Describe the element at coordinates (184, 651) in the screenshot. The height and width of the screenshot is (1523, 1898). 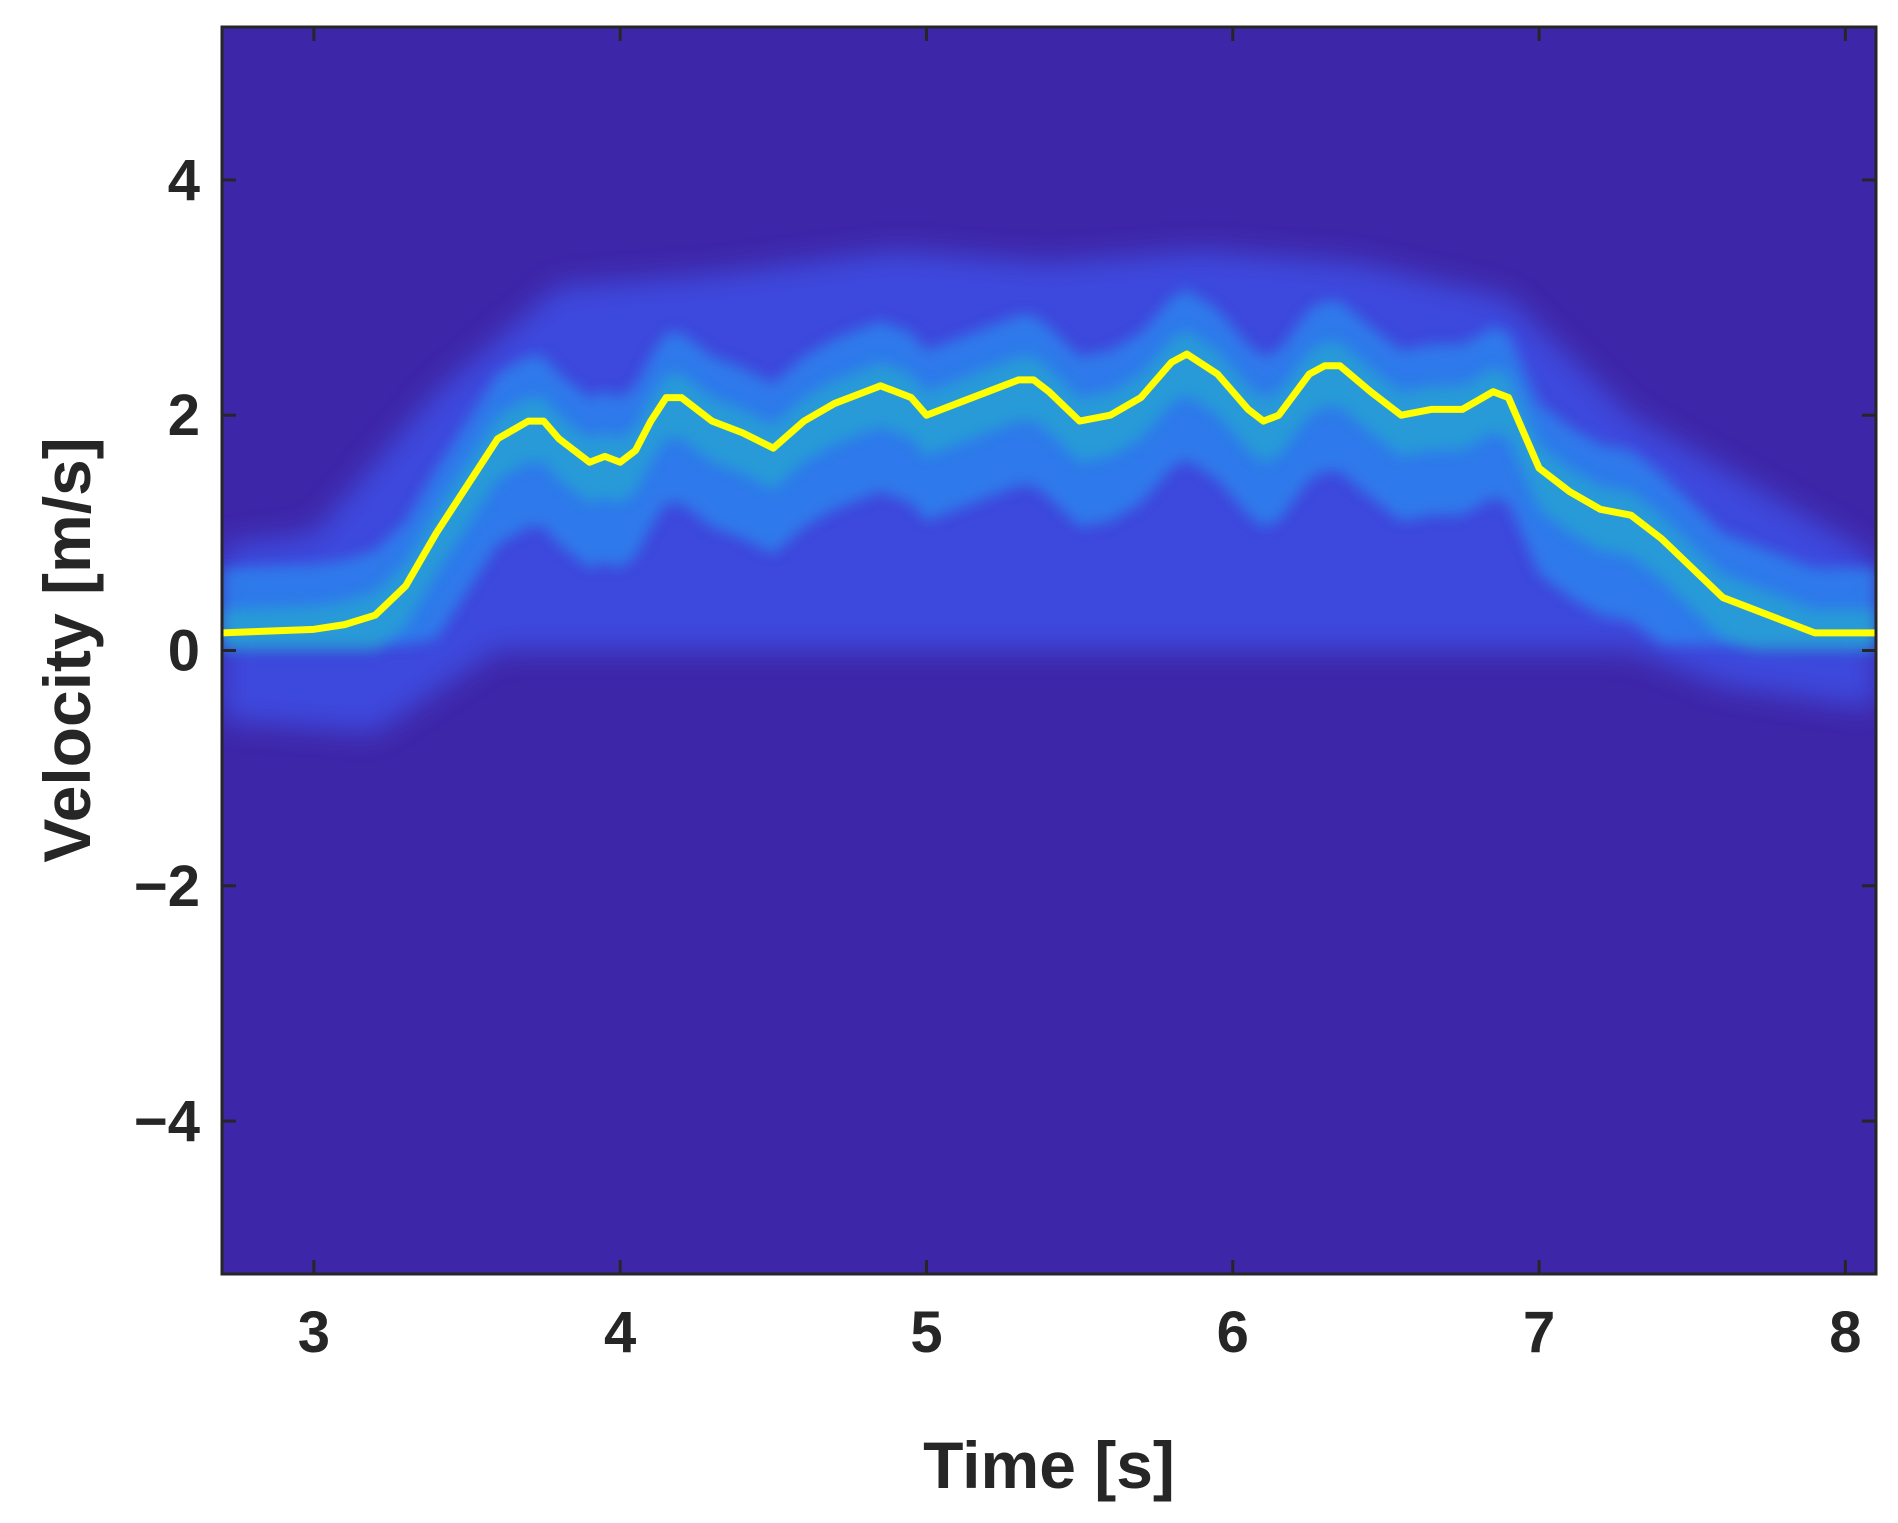
I see `y-tick-label: 0` at that location.